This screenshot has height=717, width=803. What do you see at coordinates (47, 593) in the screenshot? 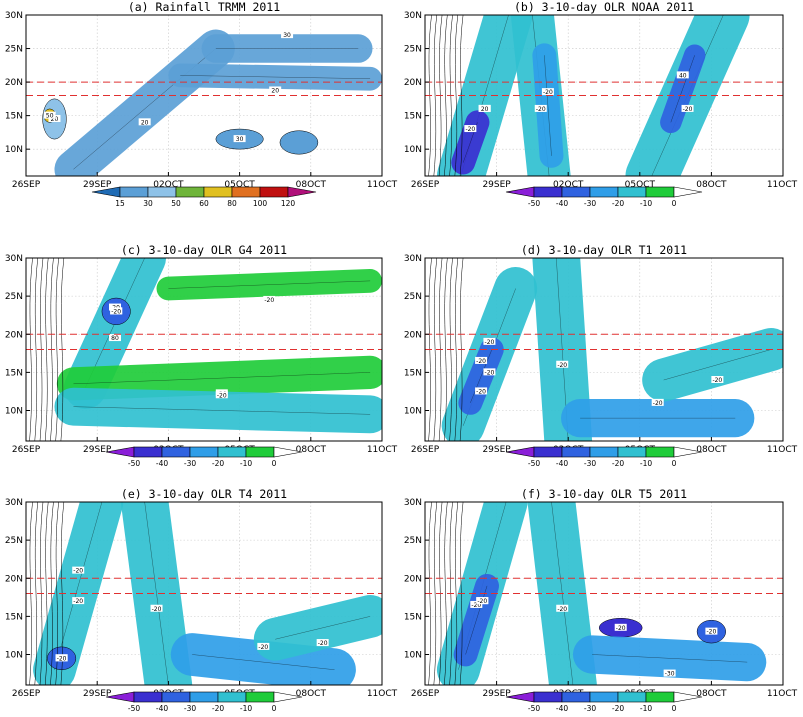
I see `black-contours-e` at bounding box center [47, 593].